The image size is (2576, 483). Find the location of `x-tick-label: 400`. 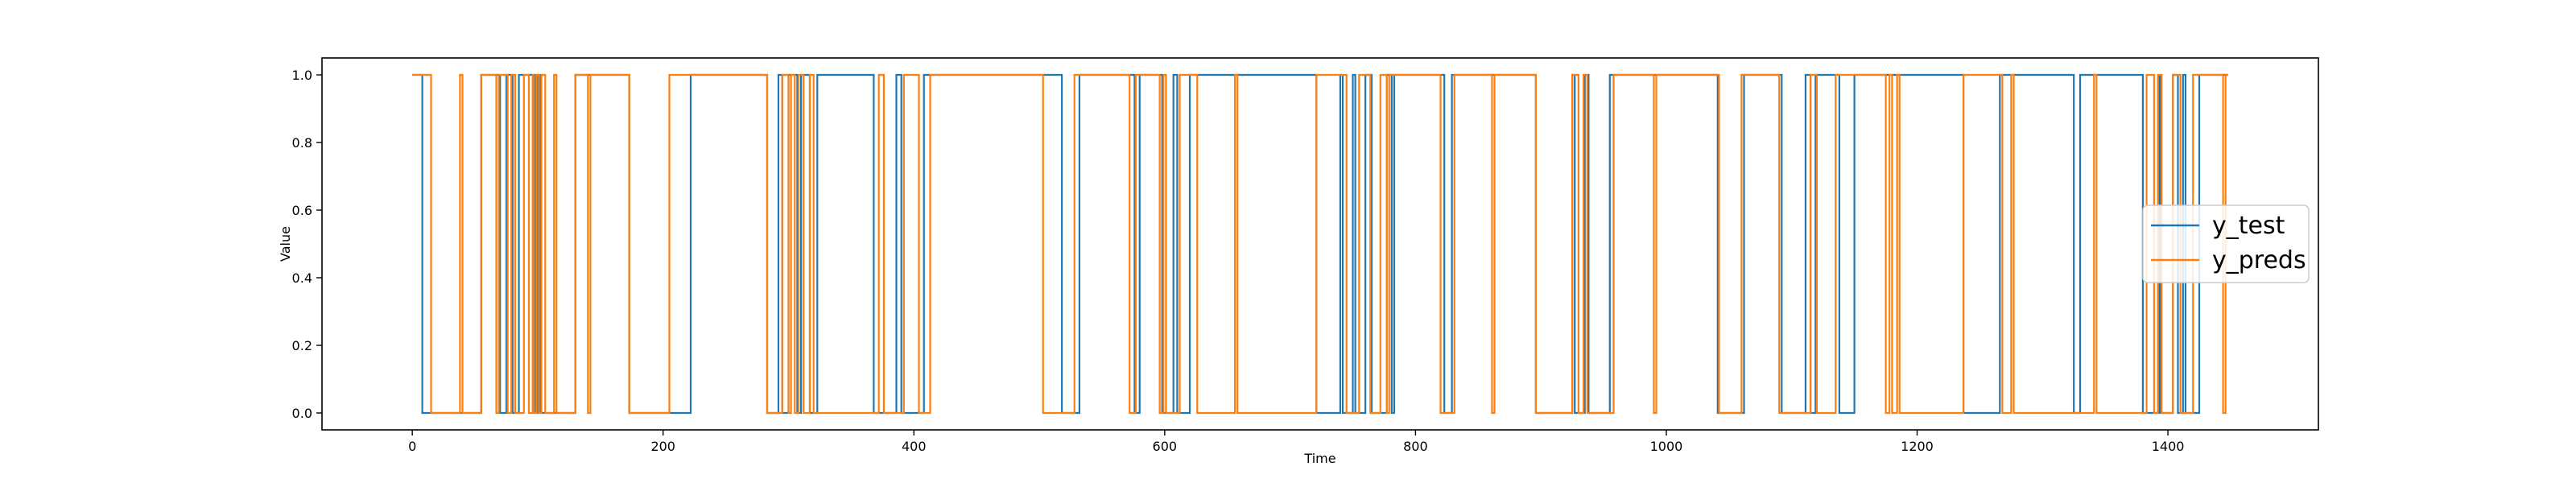

x-tick-label: 400 is located at coordinates (914, 446).